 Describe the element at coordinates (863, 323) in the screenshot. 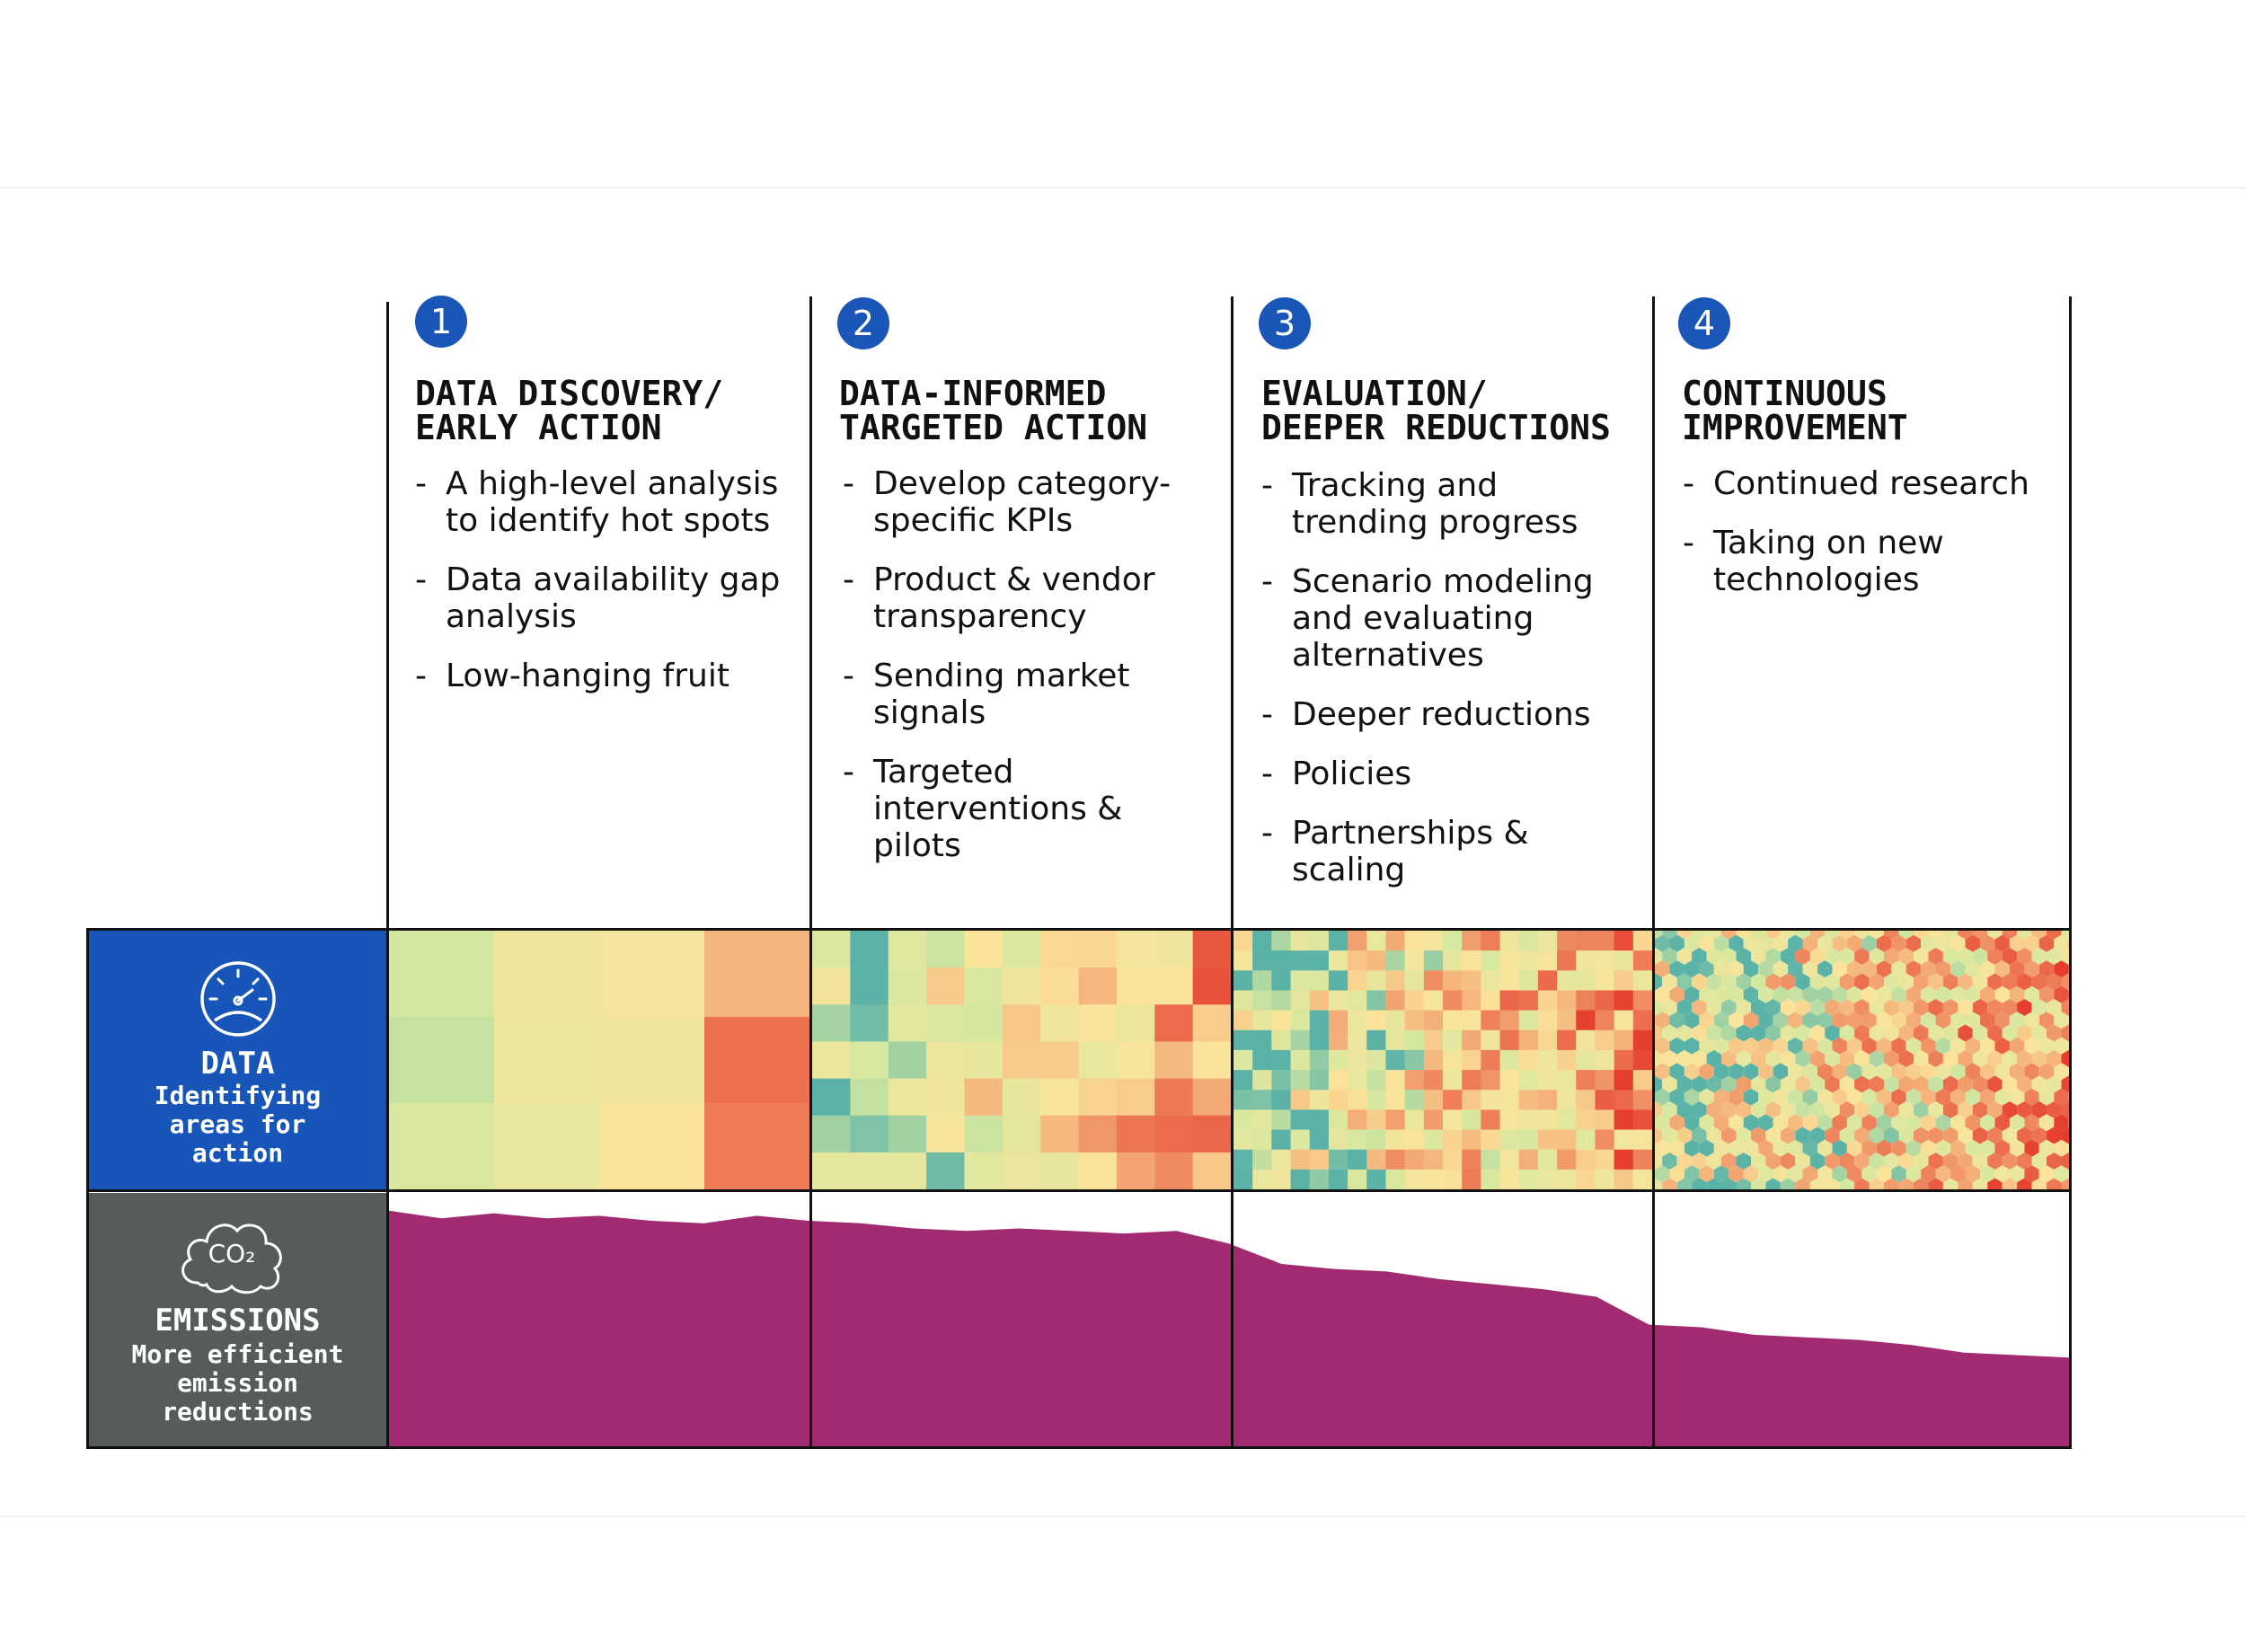

I see `phase-number-badge: 2` at that location.